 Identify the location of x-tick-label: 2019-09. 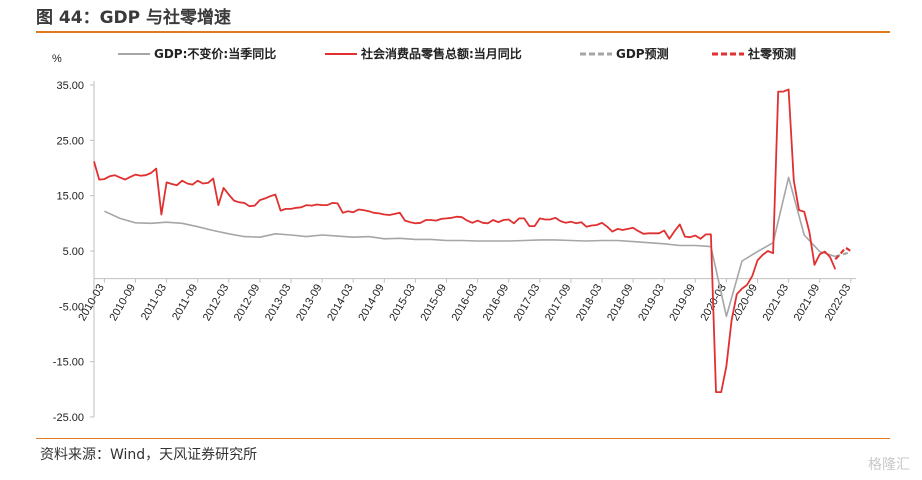
(682, 302).